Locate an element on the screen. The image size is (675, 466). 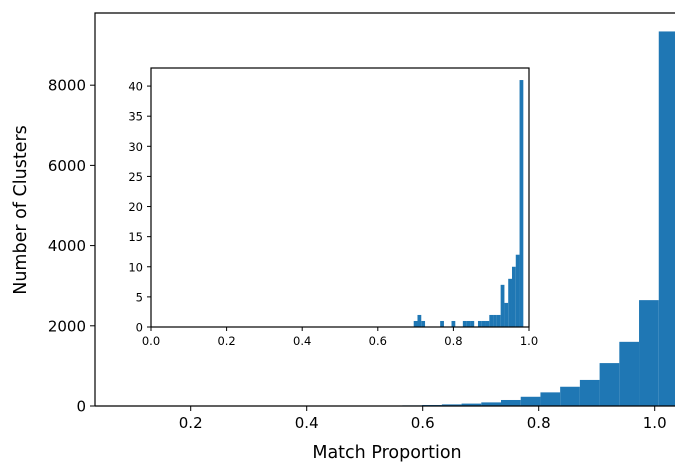
inset-x-tick-label: 0.0 is located at coordinates (151, 341).